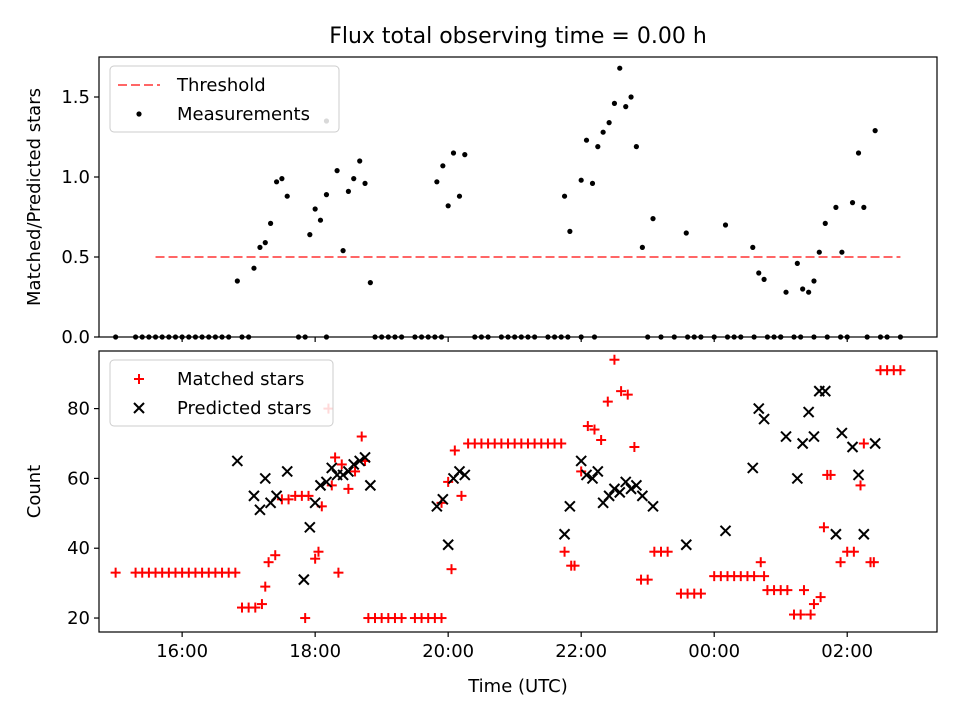  Describe the element at coordinates (518, 36) in the screenshot. I see `chart-title: Flux total observing time = 0.00 h` at that location.